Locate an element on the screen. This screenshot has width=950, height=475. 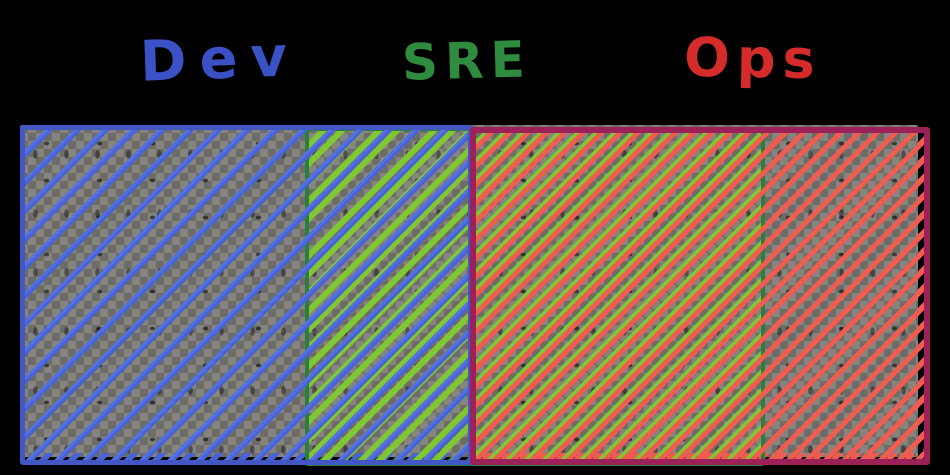
sre-label: SRE is located at coordinates (467, 61).